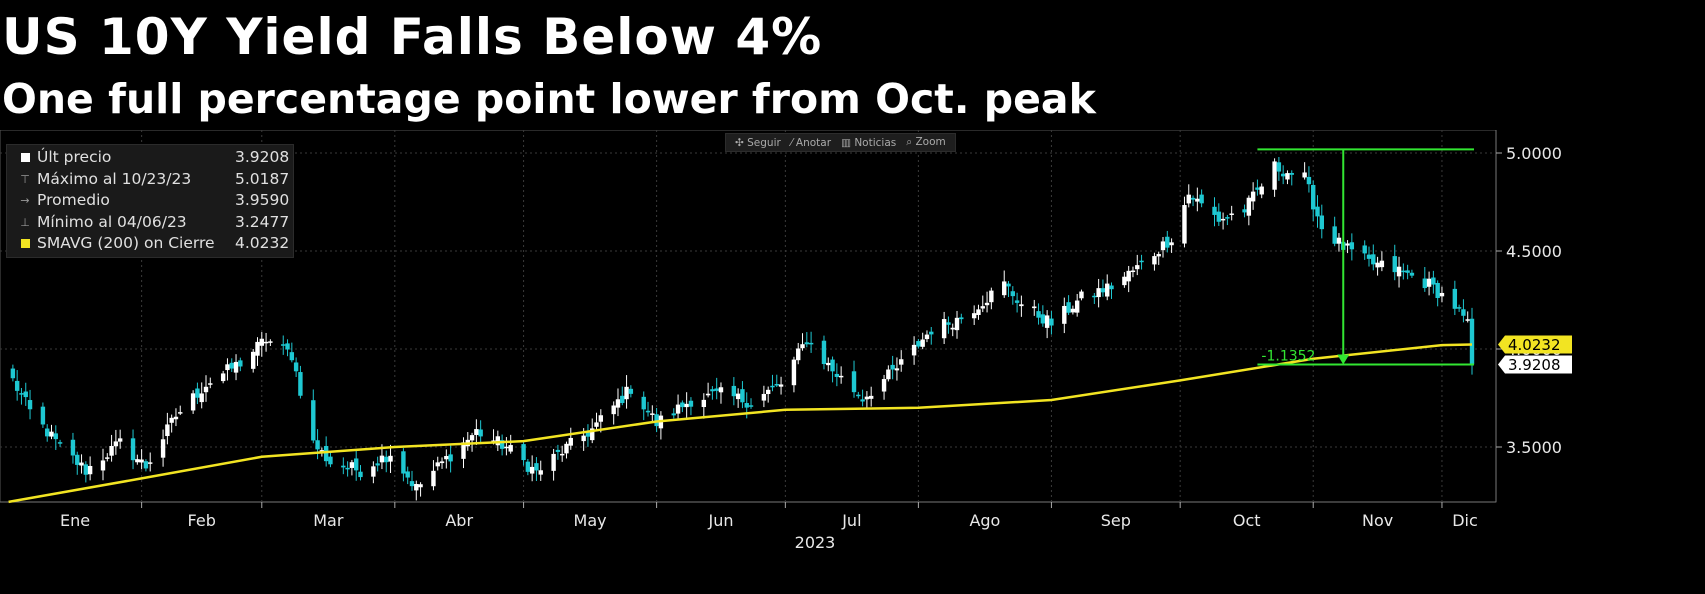  Describe the element at coordinates (1247, 520) in the screenshot. I see `x-tick-label: Oct` at that location.